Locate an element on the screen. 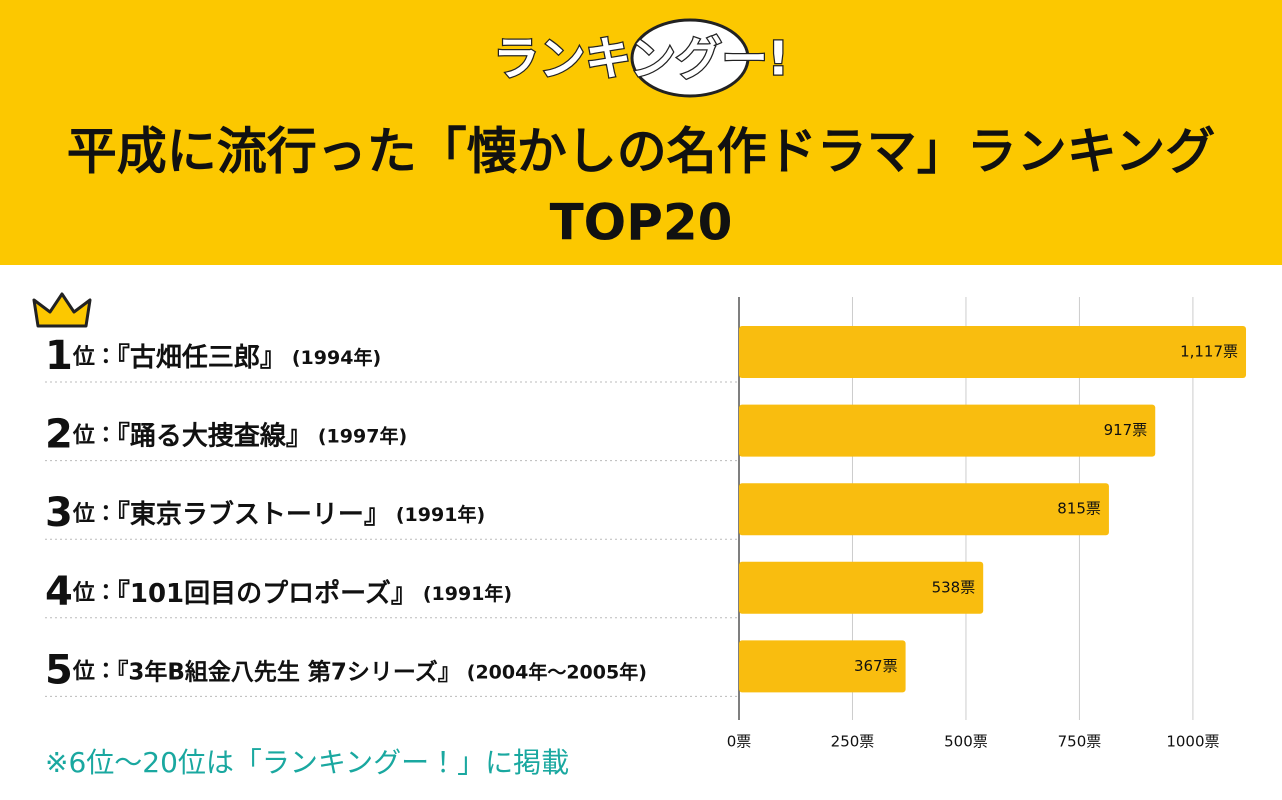  category-label: 『東京ラブストーリー』 is located at coordinates (253, 514).